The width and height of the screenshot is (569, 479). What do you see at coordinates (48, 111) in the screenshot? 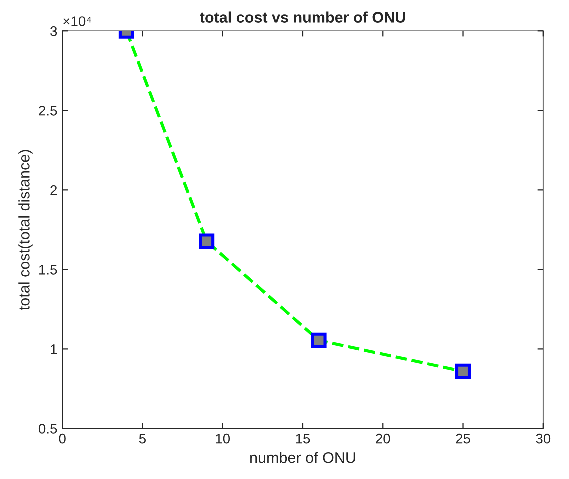
I see `y-tick-label: 2.5` at bounding box center [48, 111].